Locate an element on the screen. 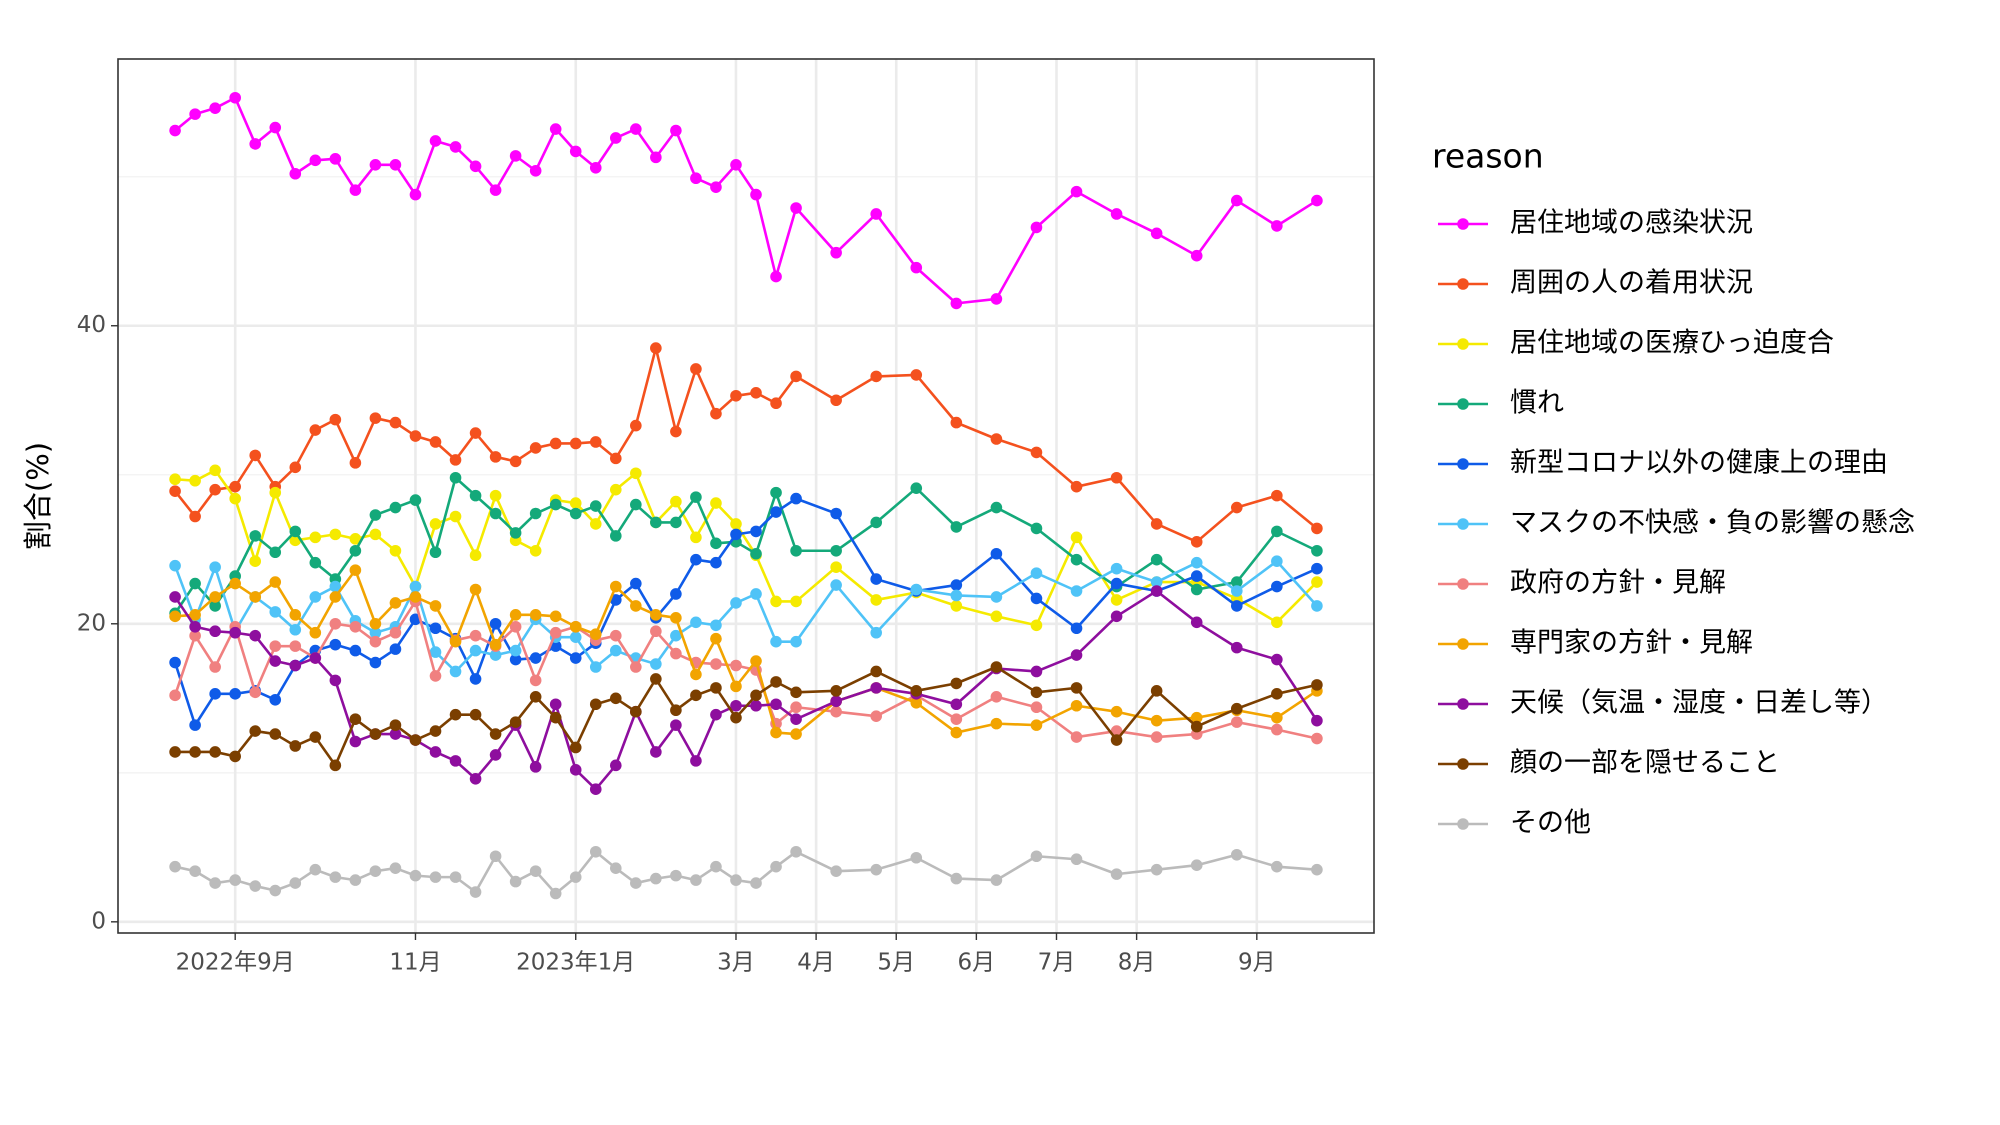 This screenshot has height=1125, width=2000. y-tick-label: 0 is located at coordinates (98, 921).